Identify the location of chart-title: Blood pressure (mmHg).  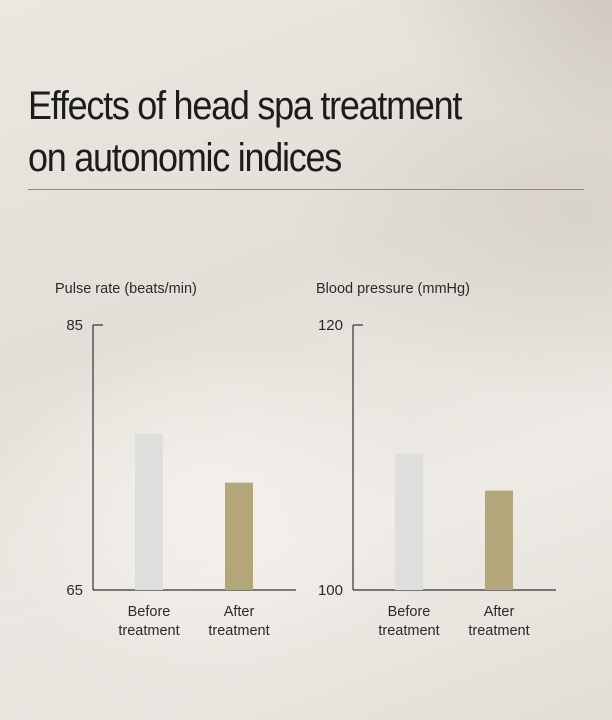
(393, 289).